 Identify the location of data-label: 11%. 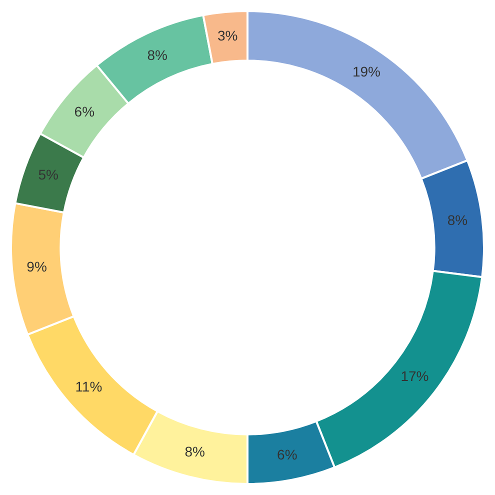
(88, 386).